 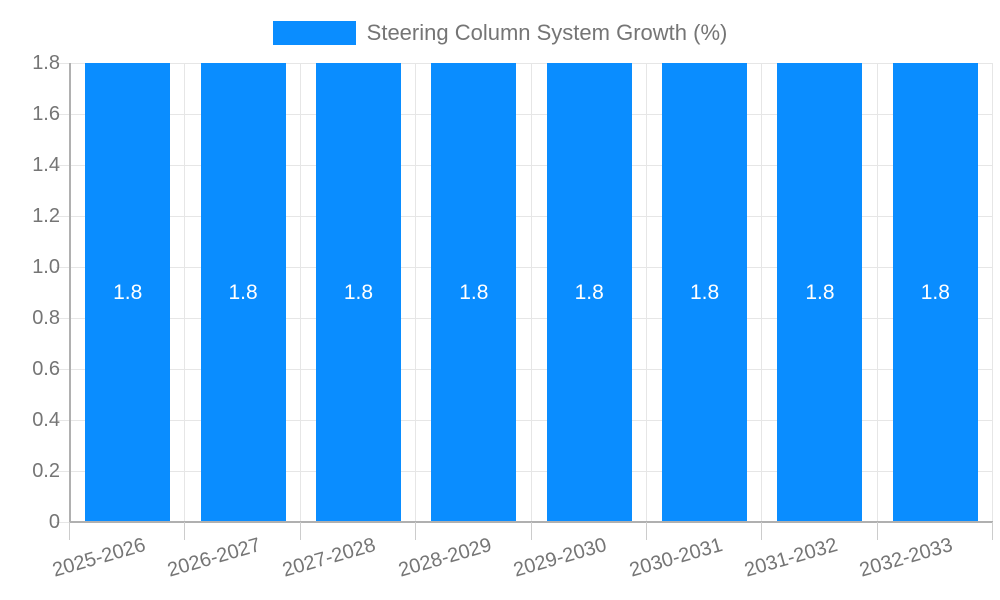 What do you see at coordinates (675, 558) in the screenshot?
I see `x-tick-label: 2030-2031` at bounding box center [675, 558].